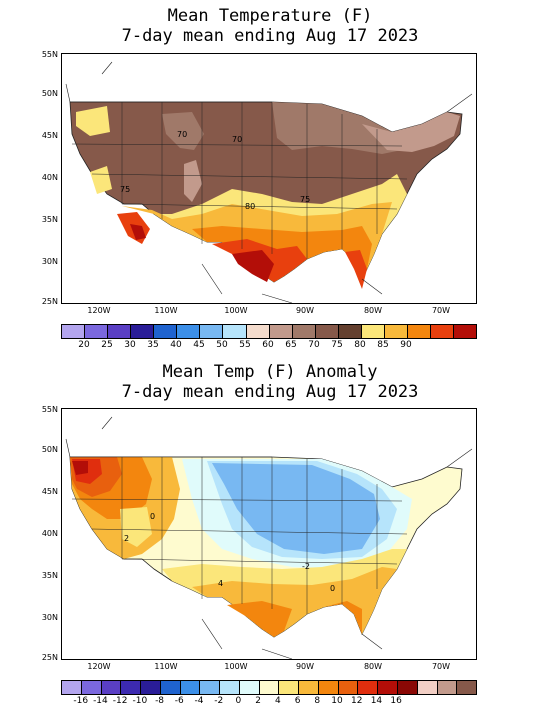 This screenshot has height=709, width=540. Describe the element at coordinates (107, 345) in the screenshot. I see `top-colorbar-label: 25` at that location.